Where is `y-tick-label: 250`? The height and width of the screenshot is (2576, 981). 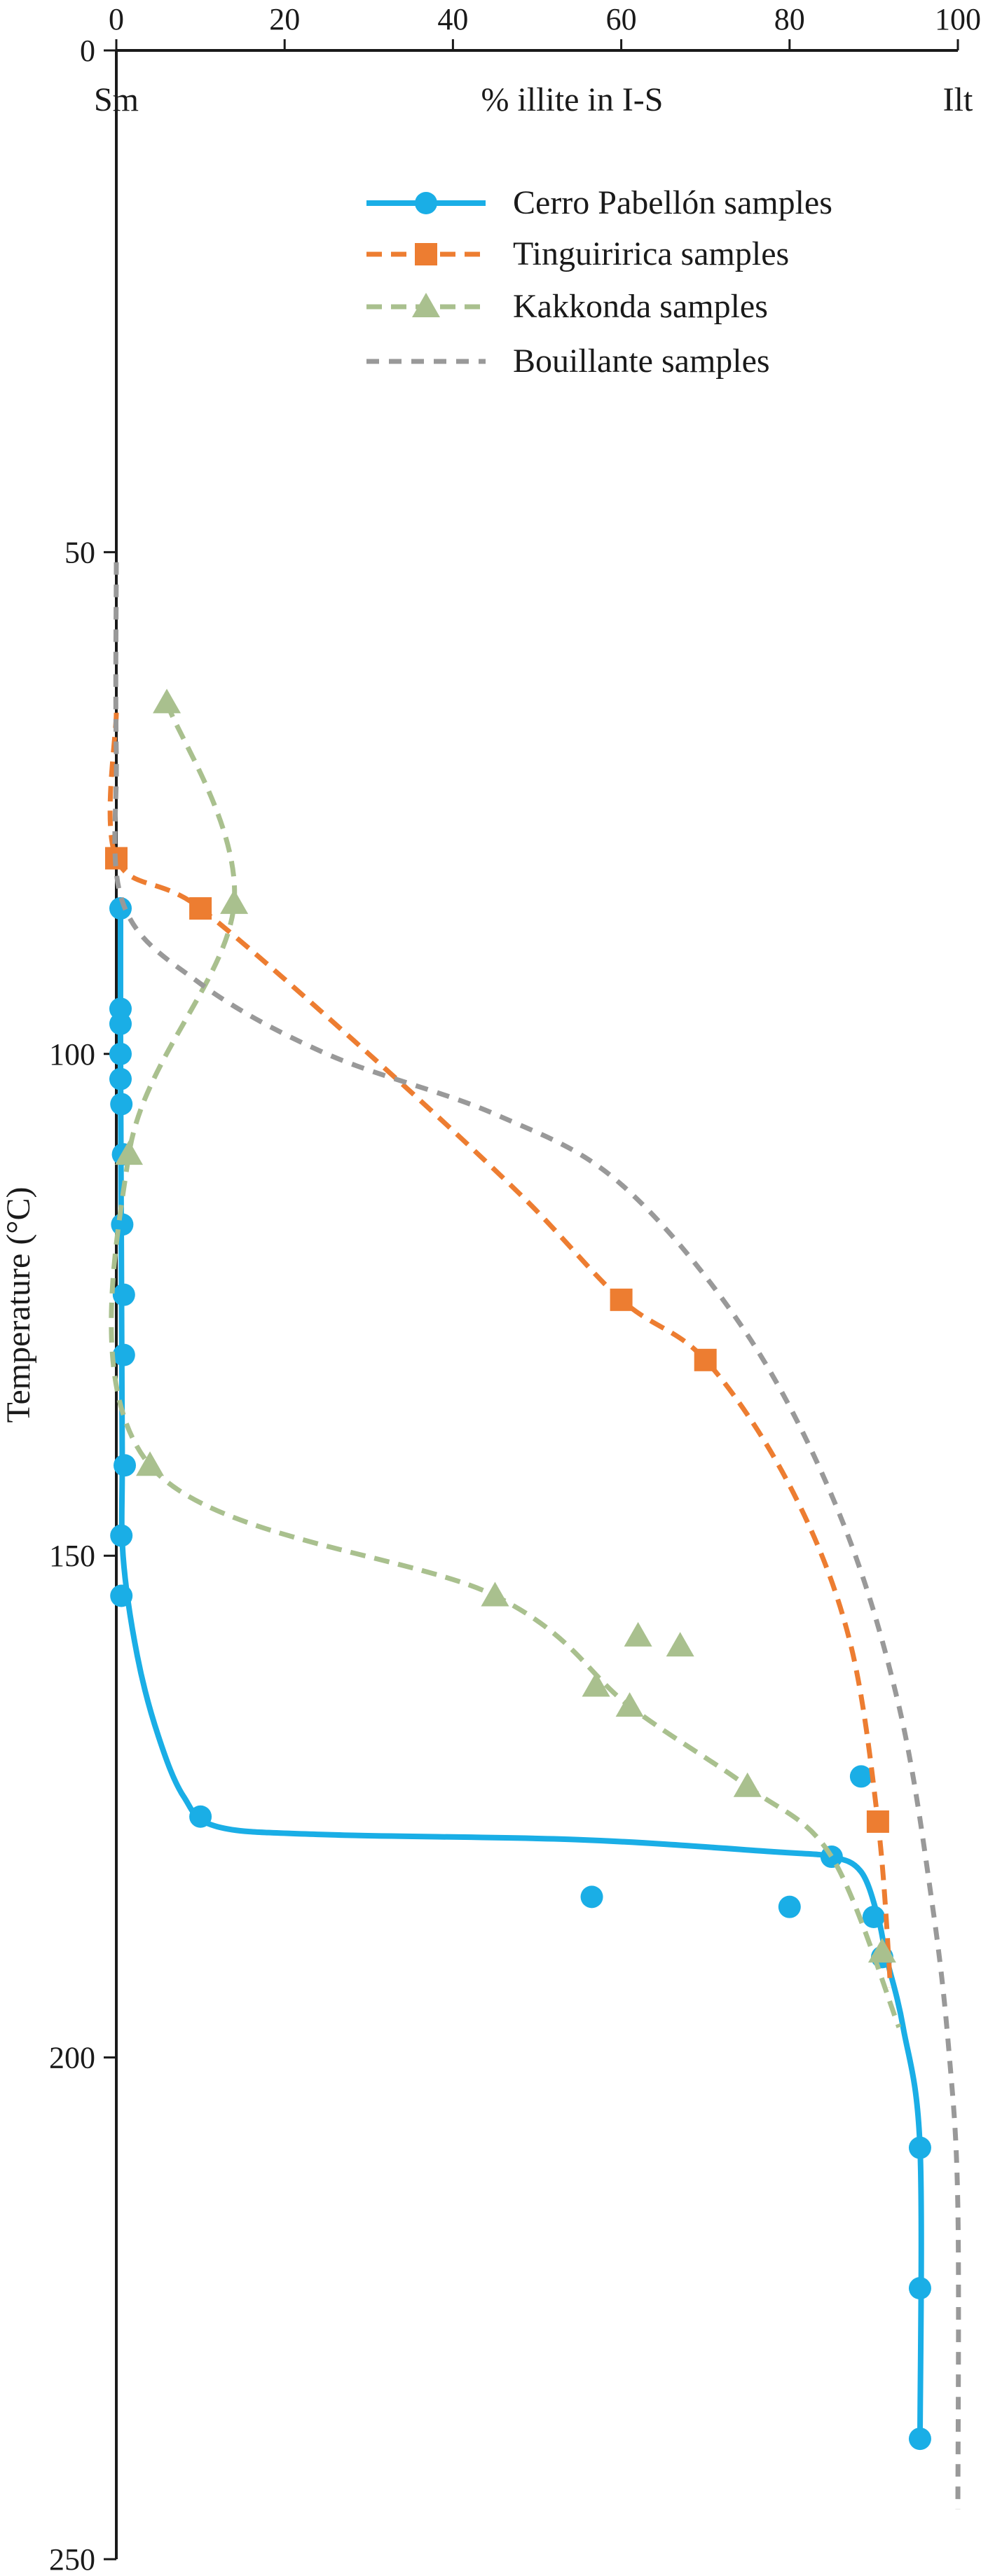
y-tick-label: 250 is located at coordinates (72, 2559).